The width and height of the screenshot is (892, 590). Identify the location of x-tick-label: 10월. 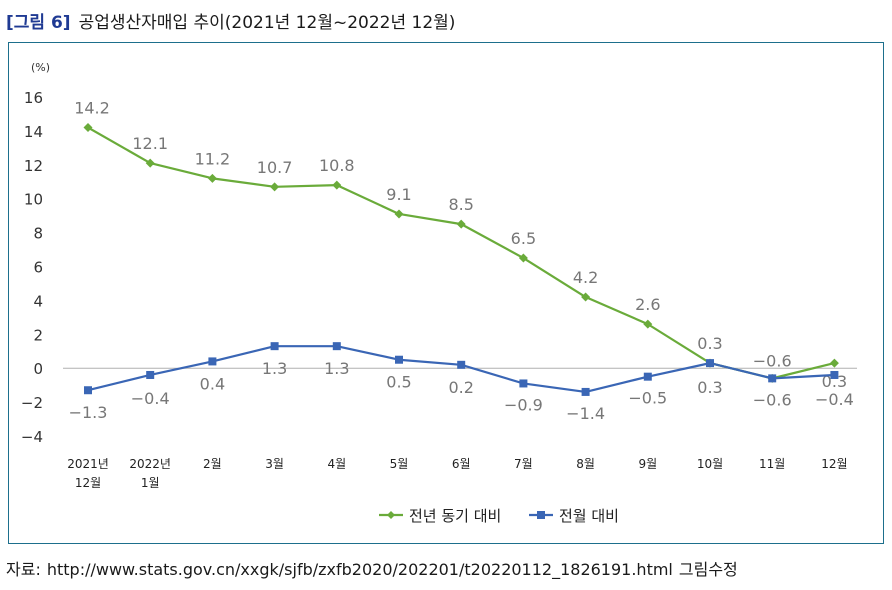
(710, 464).